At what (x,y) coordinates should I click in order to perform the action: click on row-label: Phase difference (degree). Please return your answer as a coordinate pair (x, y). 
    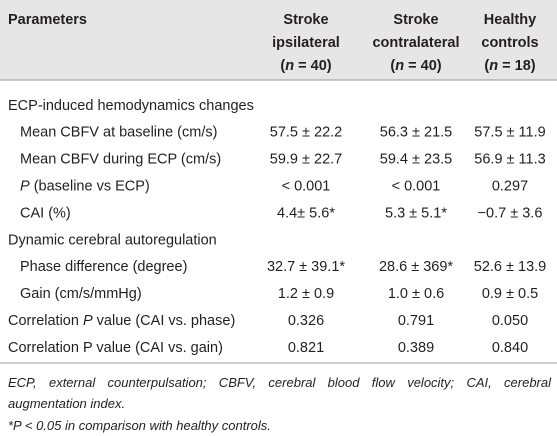
    Looking at the image, I should click on (103, 267).